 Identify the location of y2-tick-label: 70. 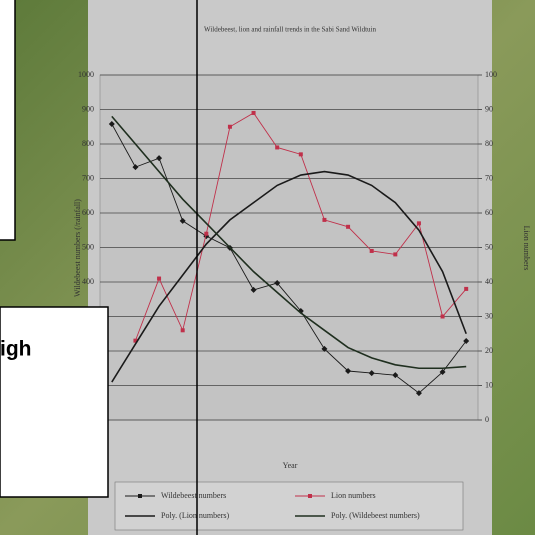
(489, 177).